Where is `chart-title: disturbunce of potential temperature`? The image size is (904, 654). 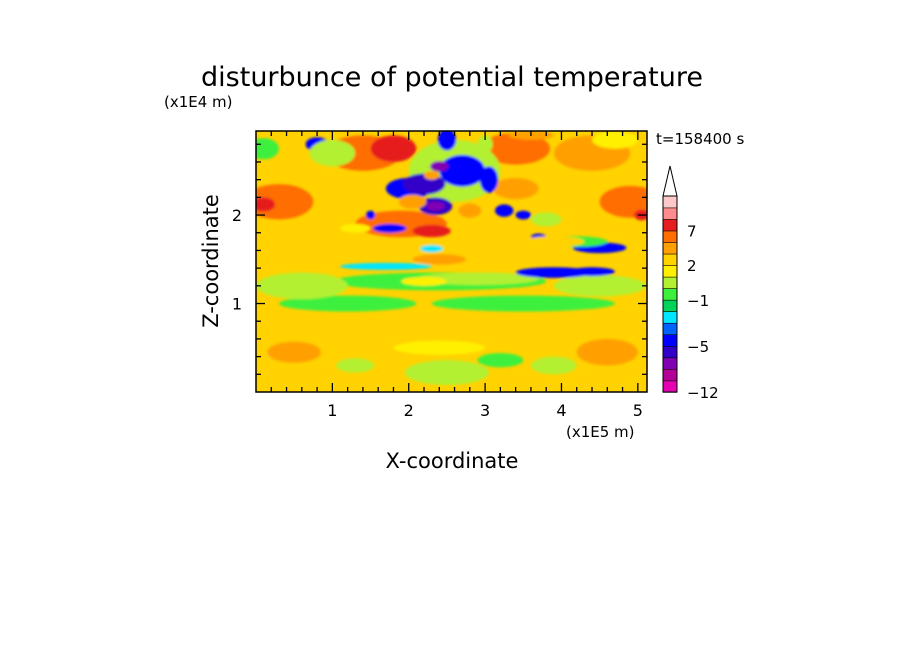
chart-title: disturbunce of potential temperature is located at coordinates (452, 77).